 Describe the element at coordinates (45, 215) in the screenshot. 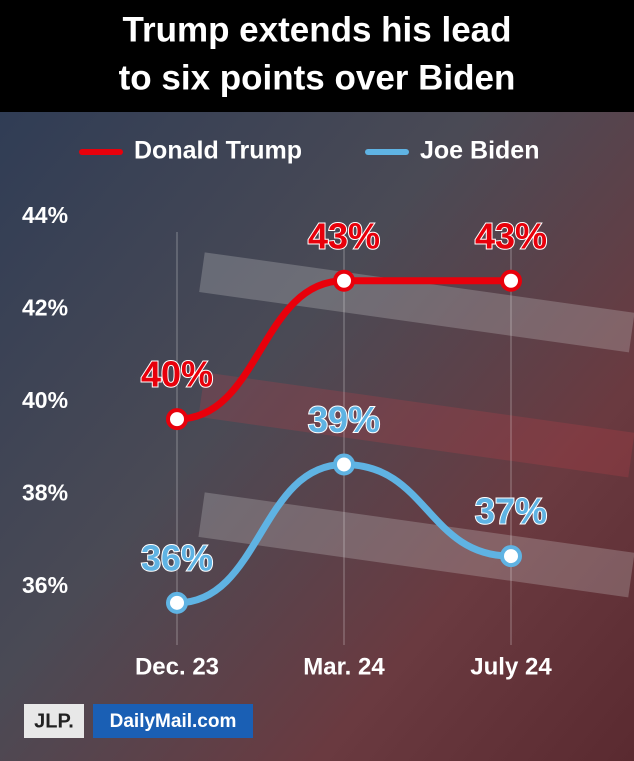

I see `y-tick-label: 44%` at that location.